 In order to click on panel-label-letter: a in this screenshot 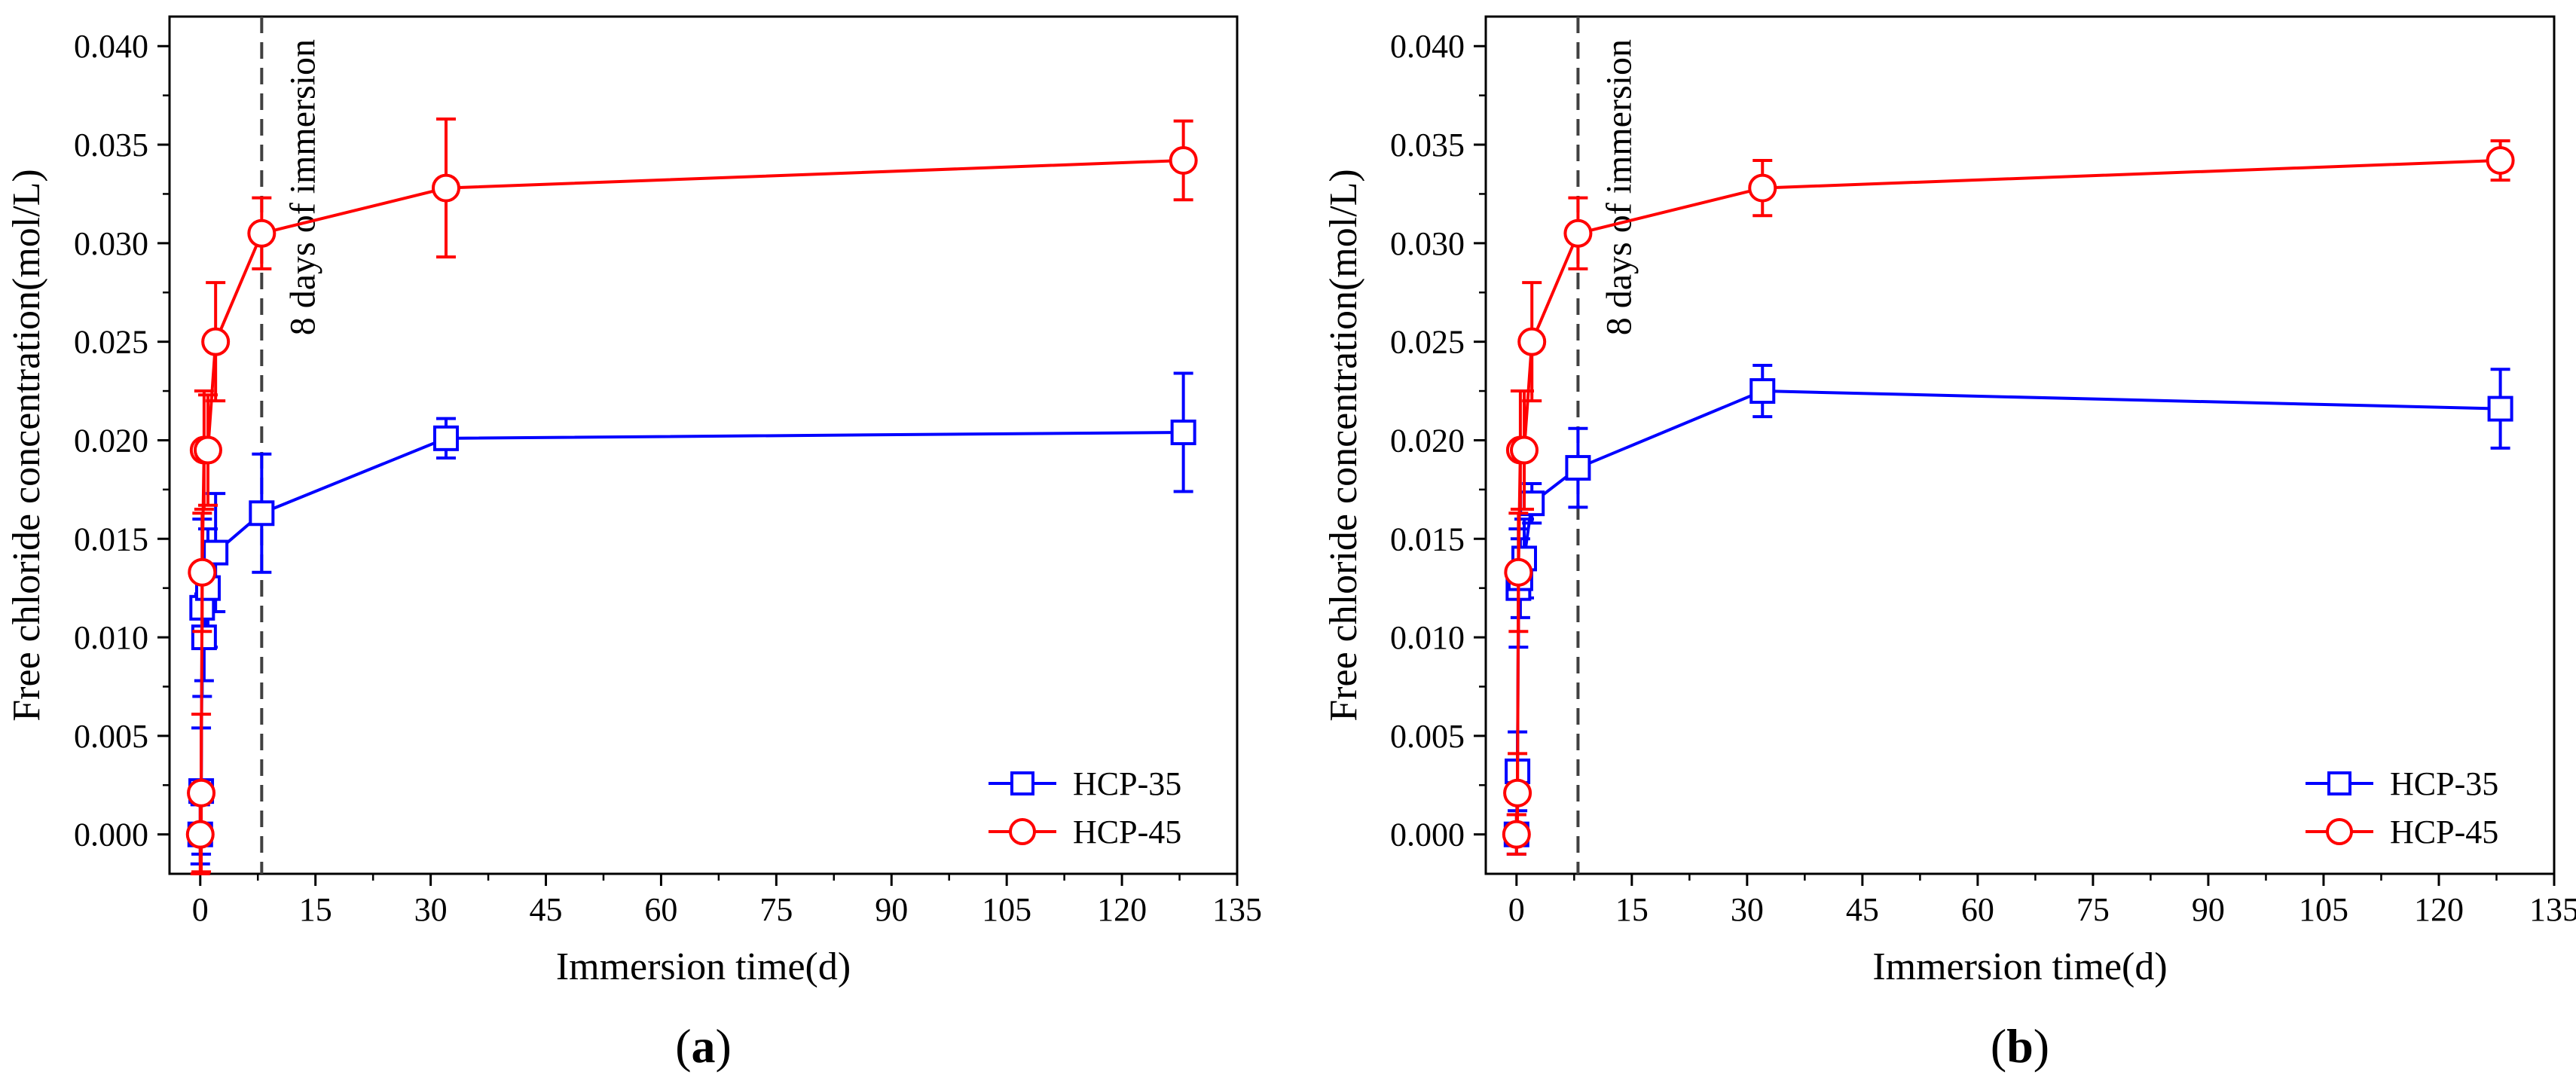, I will do `click(704, 1046)`.